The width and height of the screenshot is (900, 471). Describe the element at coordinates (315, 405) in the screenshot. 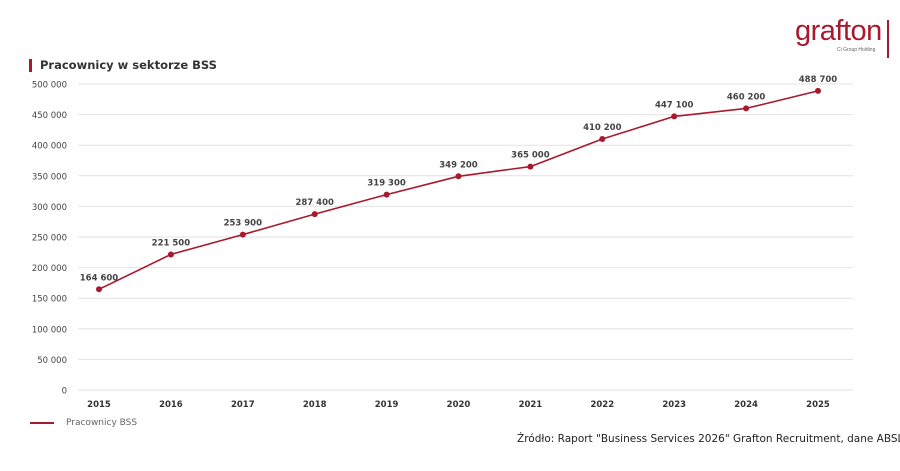

I see `x-tick-label: 2018` at that location.